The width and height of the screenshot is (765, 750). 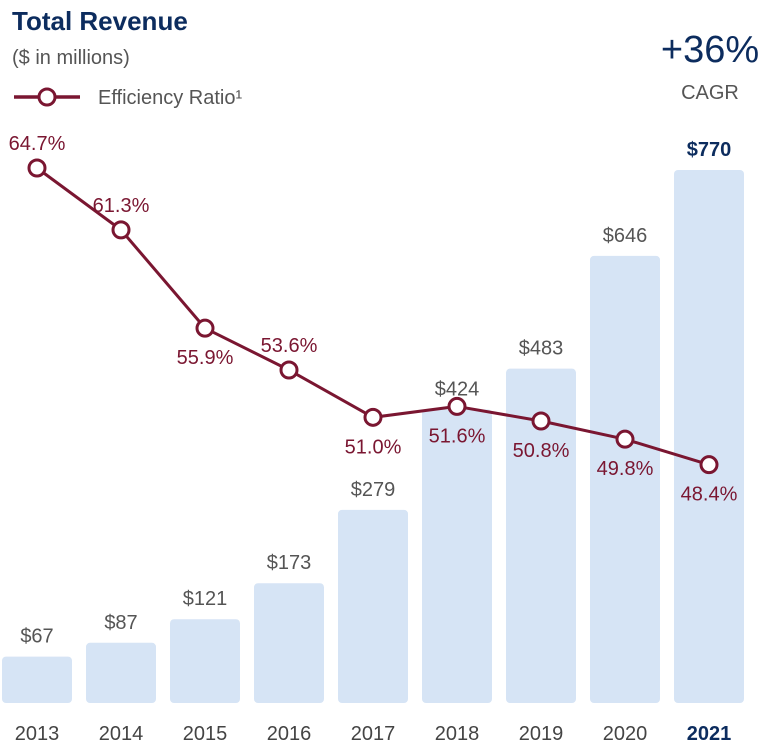 I want to click on bar-2020, so click(x=625, y=479).